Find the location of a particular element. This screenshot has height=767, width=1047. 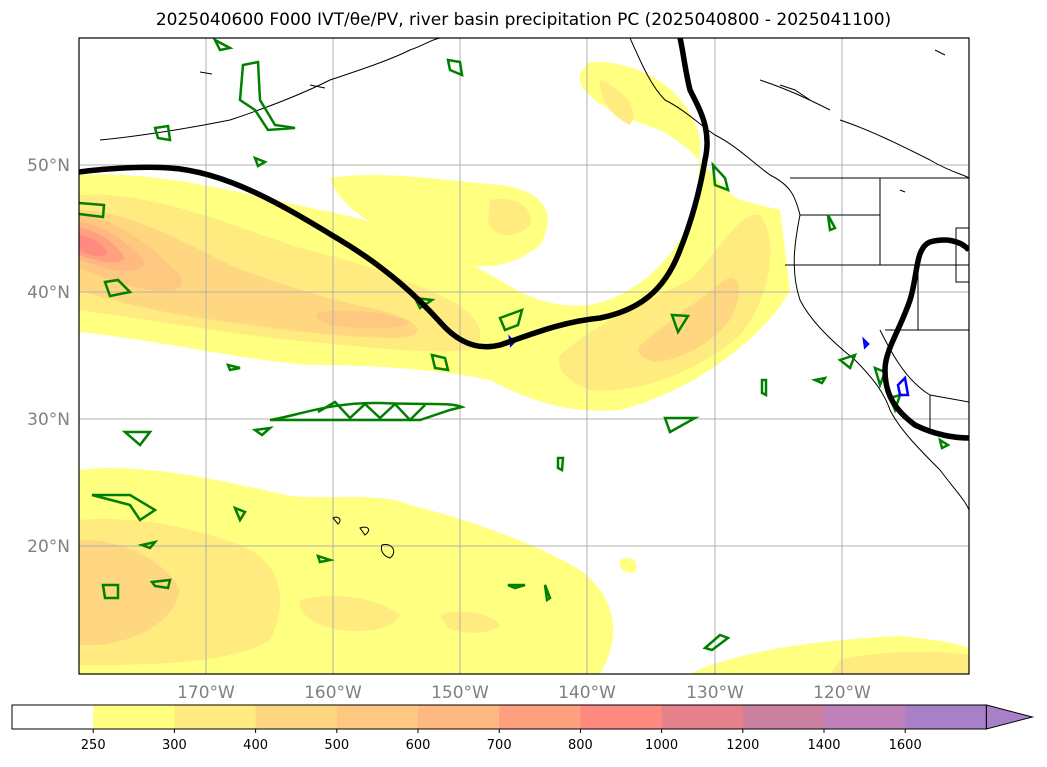

lon-label: 140°W is located at coordinates (587, 693).